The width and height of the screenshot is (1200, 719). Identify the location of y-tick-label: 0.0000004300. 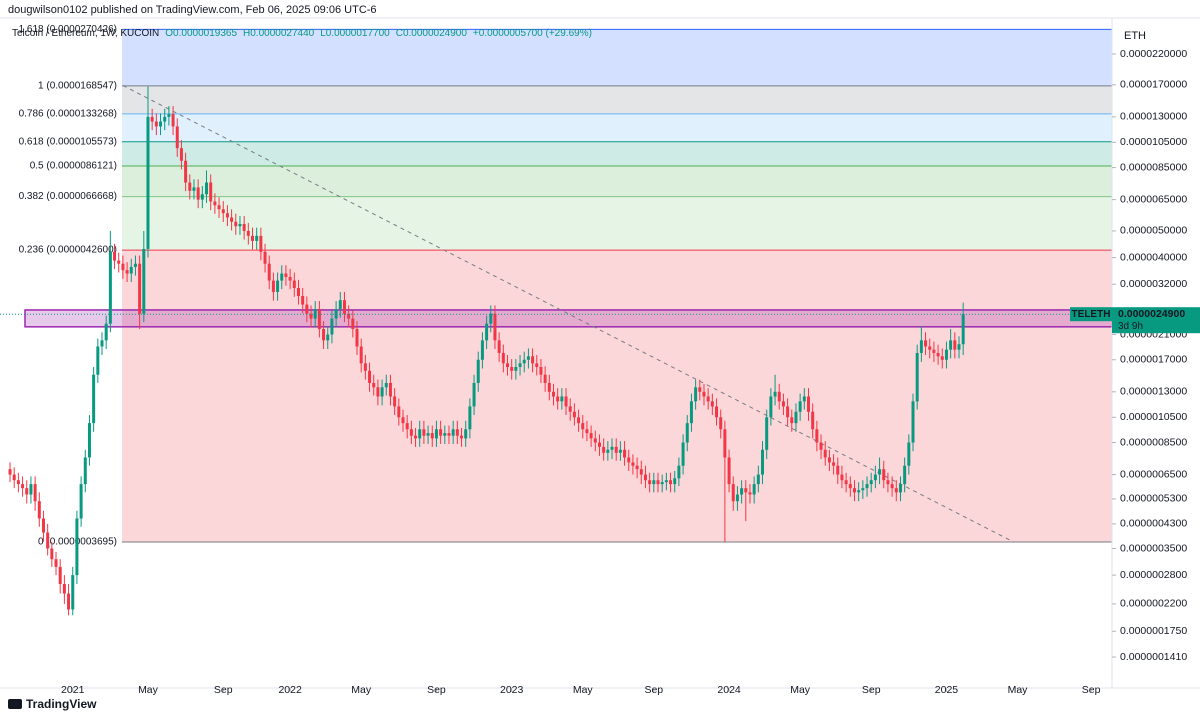
(1153, 524).